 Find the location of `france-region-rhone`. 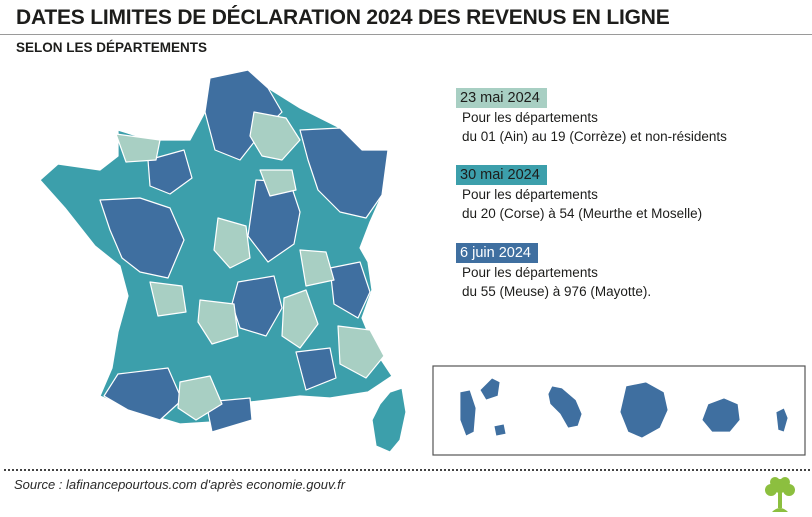

france-region-rhone is located at coordinates (316, 369).